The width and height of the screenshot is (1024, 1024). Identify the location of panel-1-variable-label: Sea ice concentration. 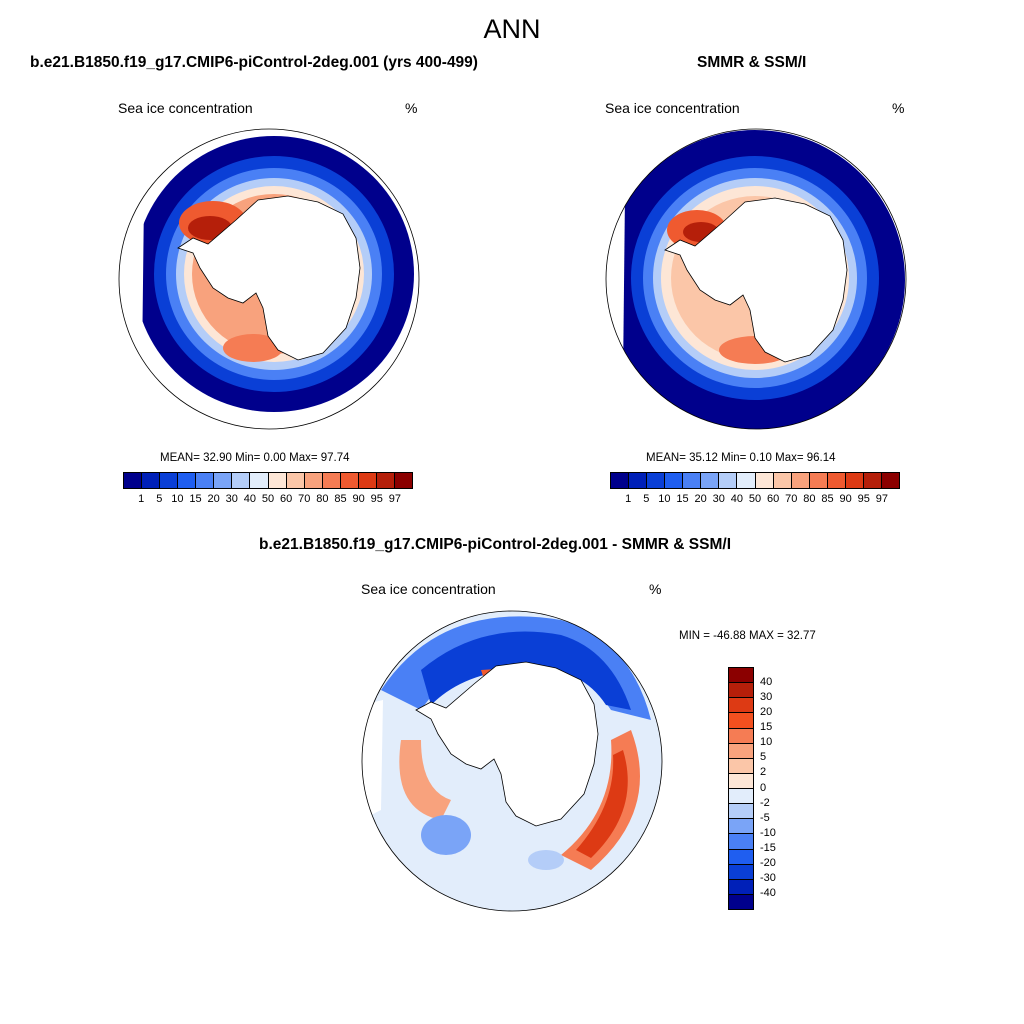
(185, 108).